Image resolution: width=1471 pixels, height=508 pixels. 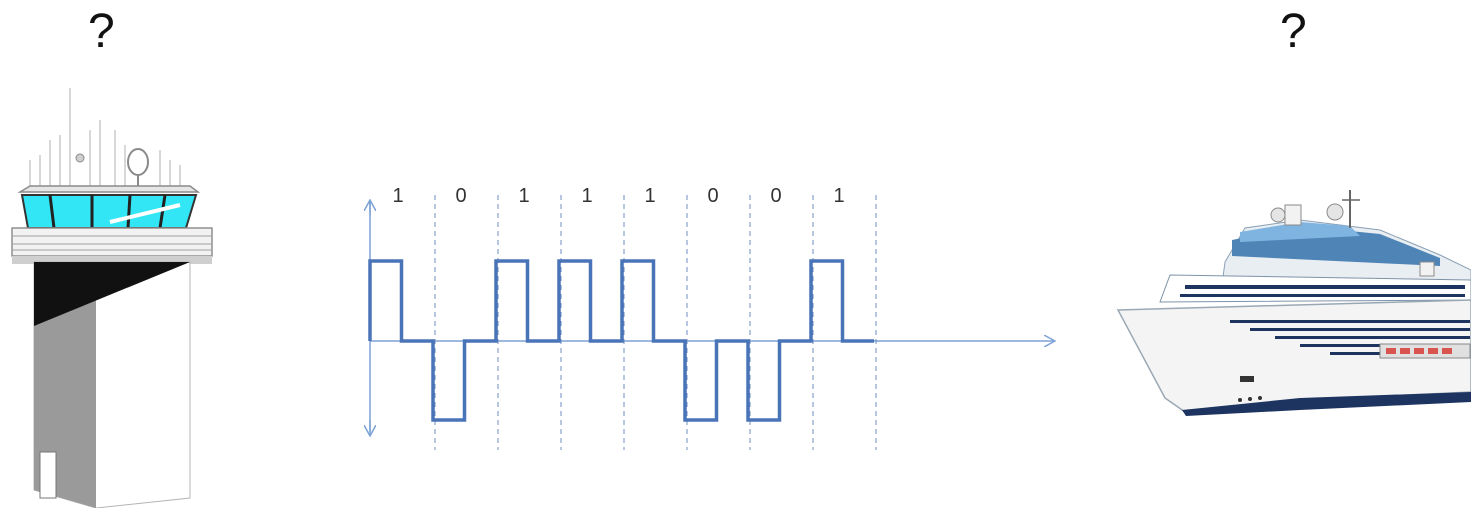 What do you see at coordinates (1293, 31) in the screenshot?
I see `right-question-mark: ?` at bounding box center [1293, 31].